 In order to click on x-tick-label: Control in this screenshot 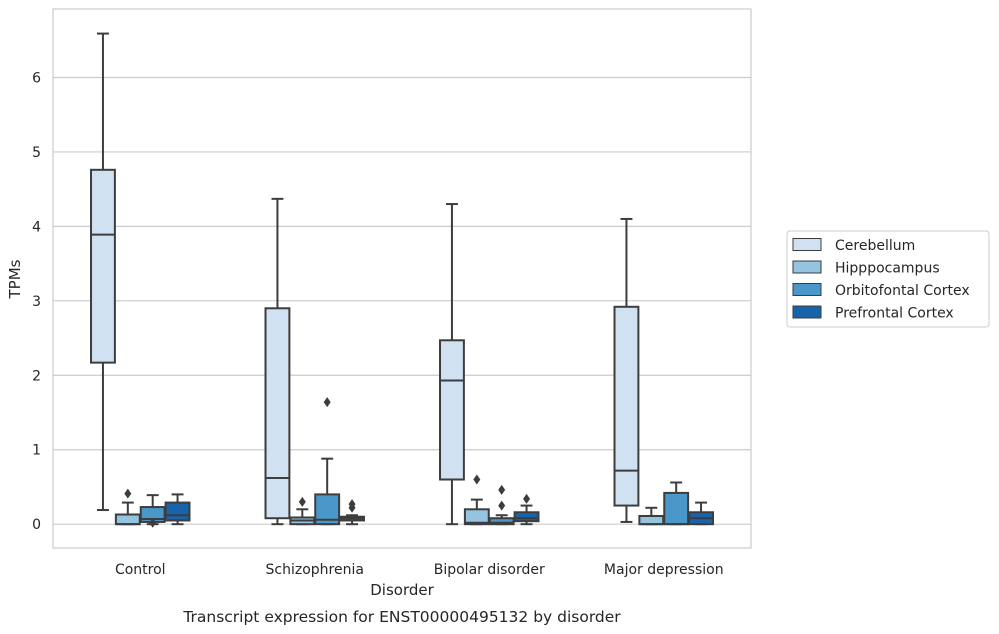, I will do `click(140, 570)`.